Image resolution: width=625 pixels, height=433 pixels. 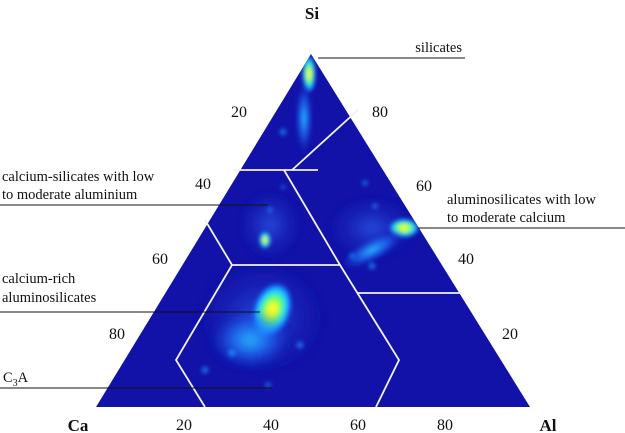 I want to click on left-edge-ticks: 20 40 60 80, so click(x=178, y=223).